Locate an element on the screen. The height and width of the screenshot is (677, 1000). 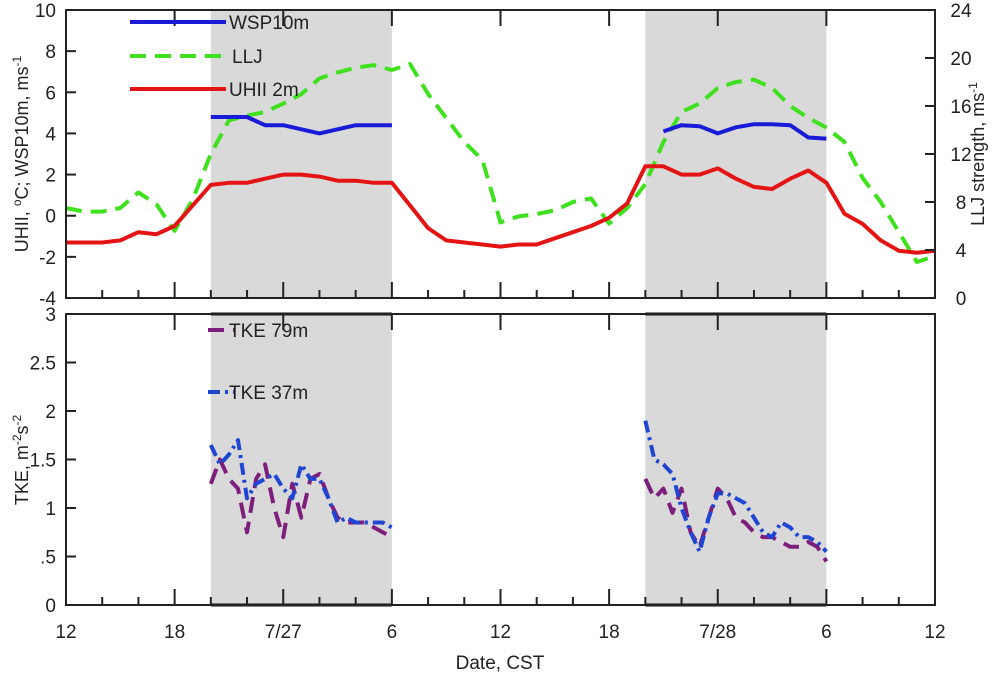
y-bottom-axis-label: TKE, m-2s-2 is located at coordinates (21, 459).